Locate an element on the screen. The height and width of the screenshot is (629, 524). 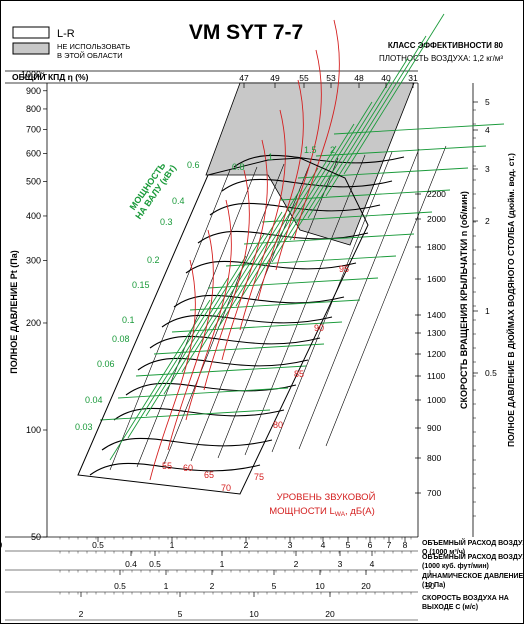
sound-label: 85 is located at coordinates (299, 374).